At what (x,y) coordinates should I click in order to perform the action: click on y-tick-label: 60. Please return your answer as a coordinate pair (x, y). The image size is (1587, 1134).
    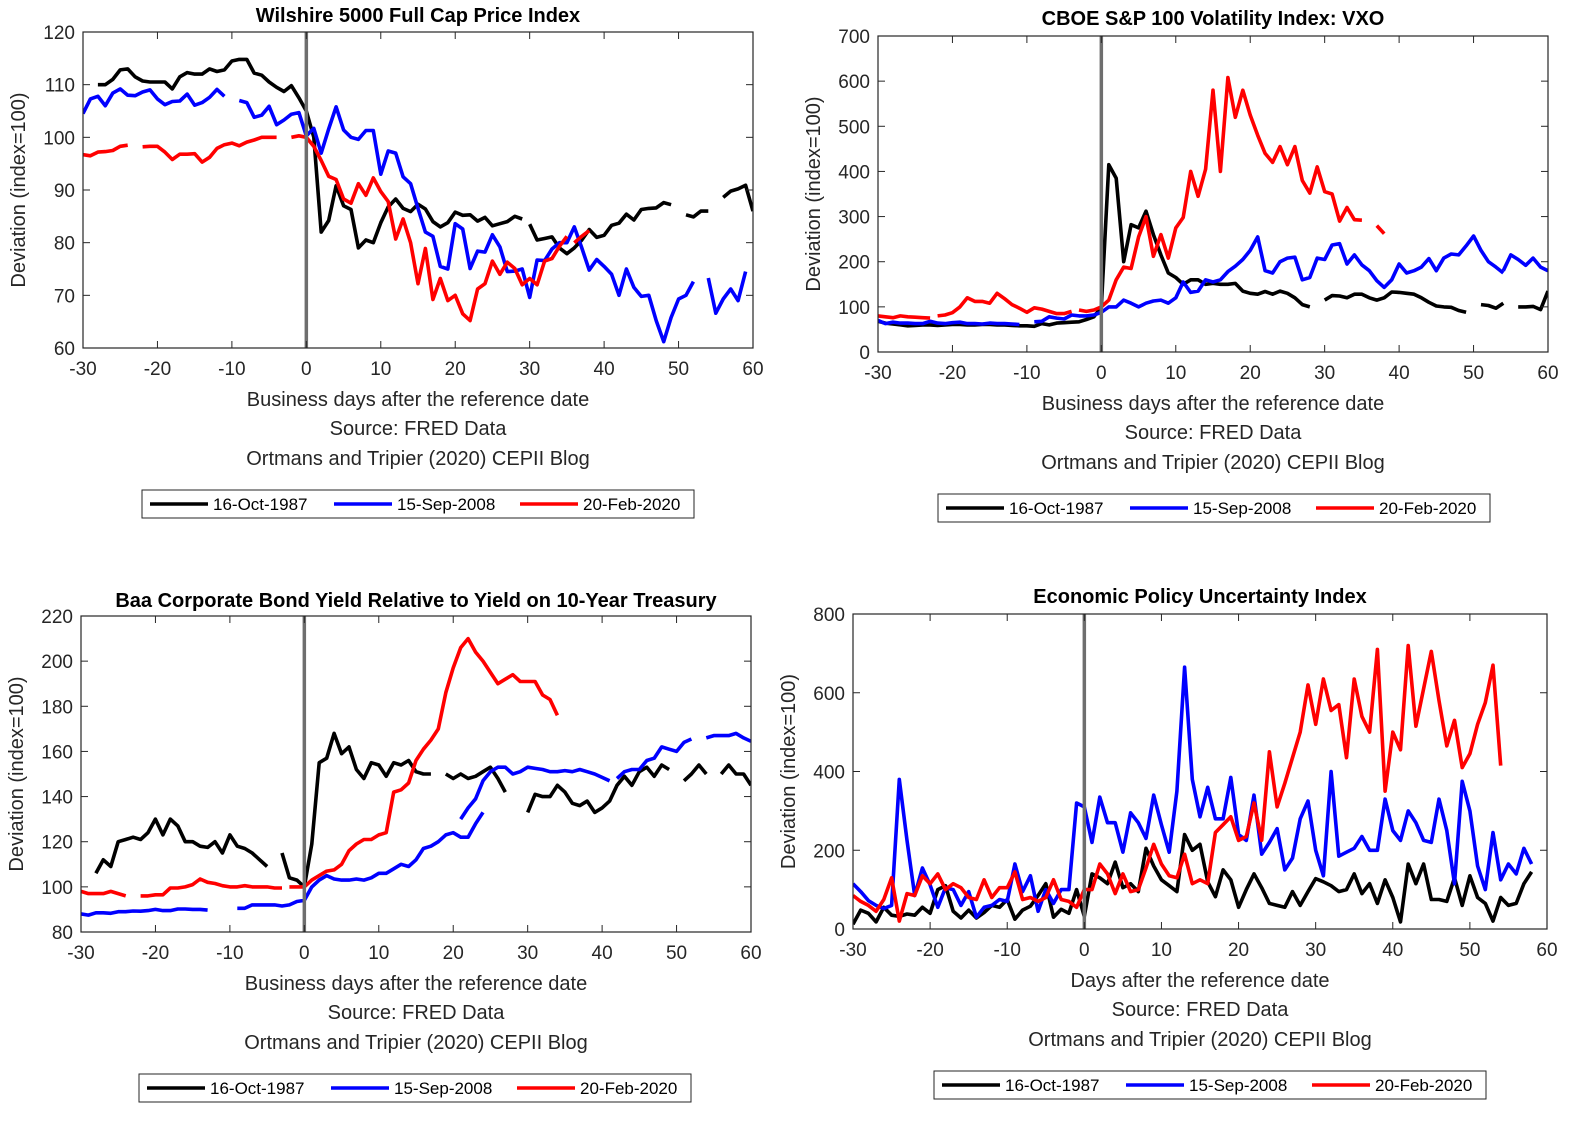
    Looking at the image, I should click on (64, 349).